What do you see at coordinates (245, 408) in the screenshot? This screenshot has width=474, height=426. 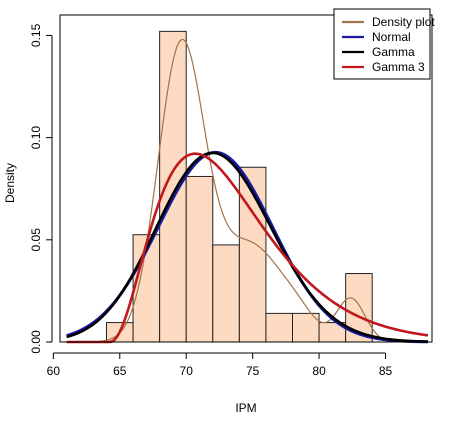 I see `x-axis-label: IPM` at bounding box center [245, 408].